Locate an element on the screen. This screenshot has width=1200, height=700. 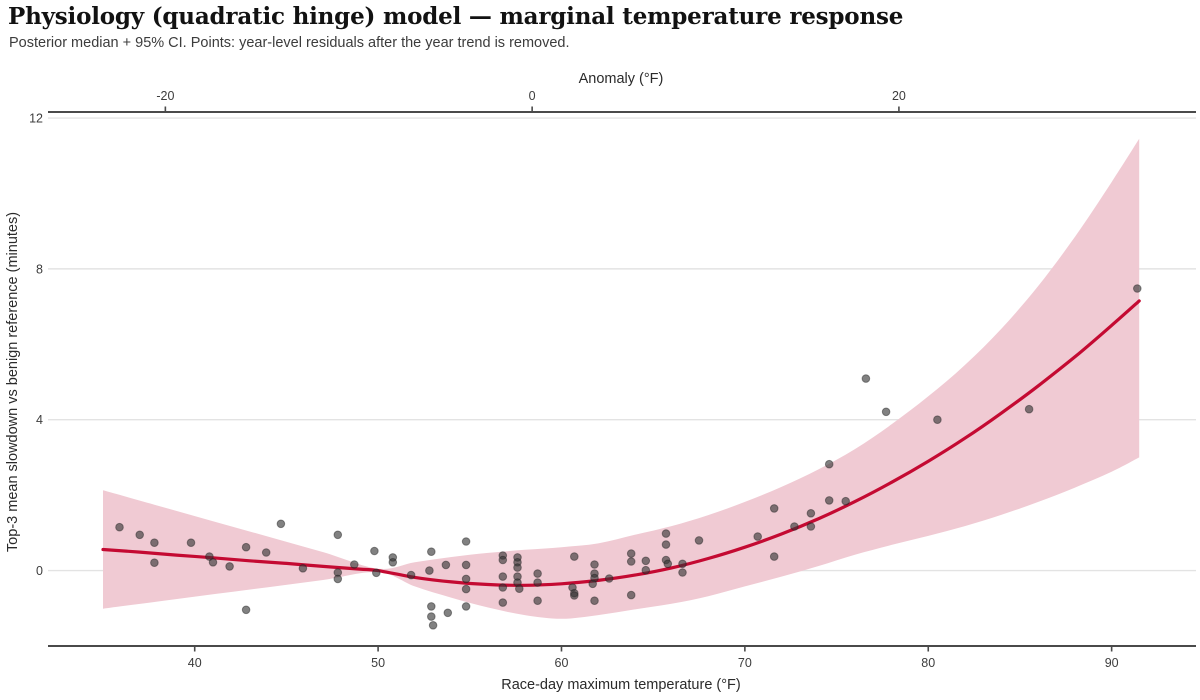
bottom-tick-label: 80 is located at coordinates (928, 663).